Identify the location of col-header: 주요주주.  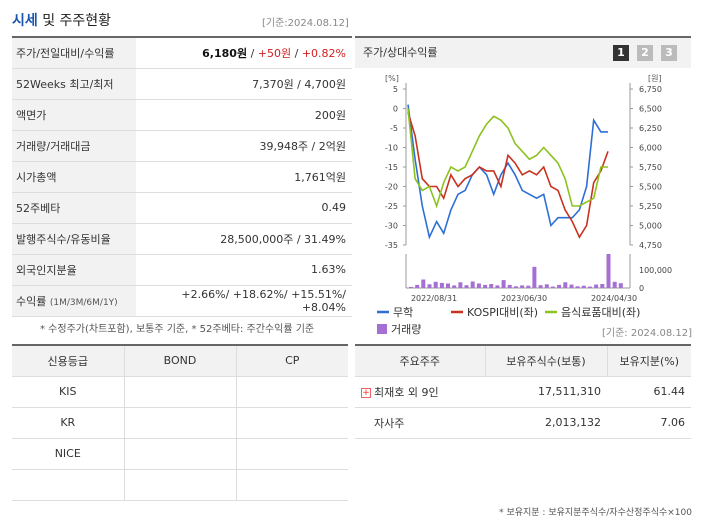
(420, 361).